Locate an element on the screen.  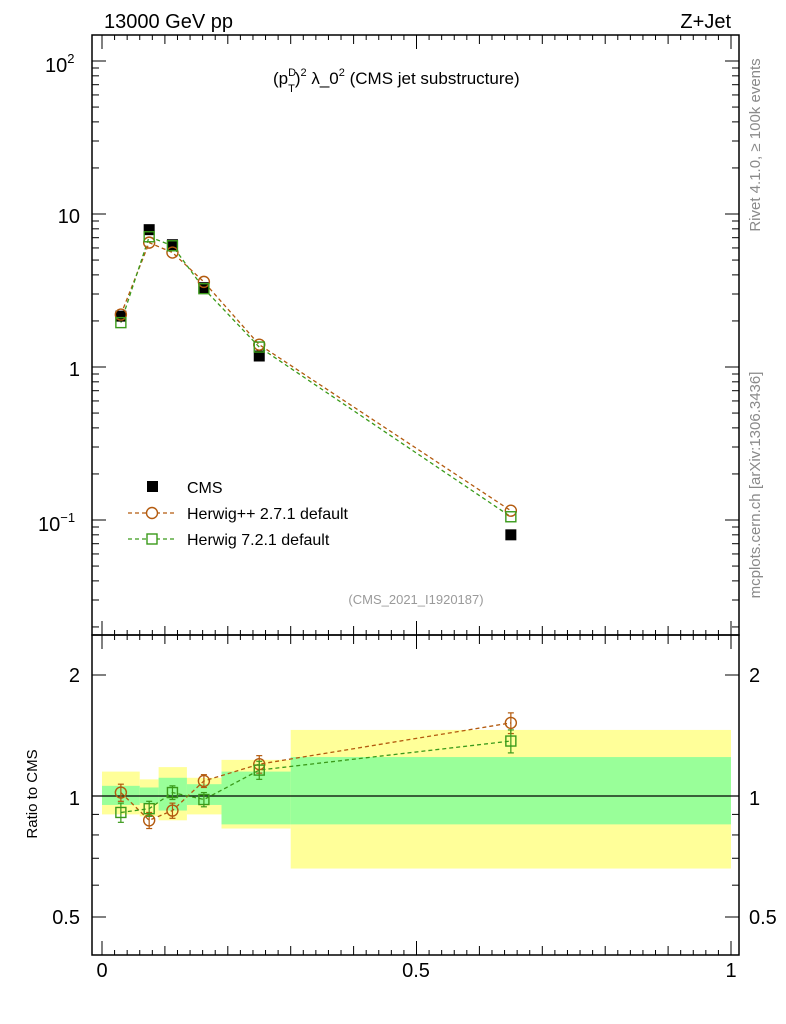
ratio-ytick-label-2-right: 2 is located at coordinates (754, 676).